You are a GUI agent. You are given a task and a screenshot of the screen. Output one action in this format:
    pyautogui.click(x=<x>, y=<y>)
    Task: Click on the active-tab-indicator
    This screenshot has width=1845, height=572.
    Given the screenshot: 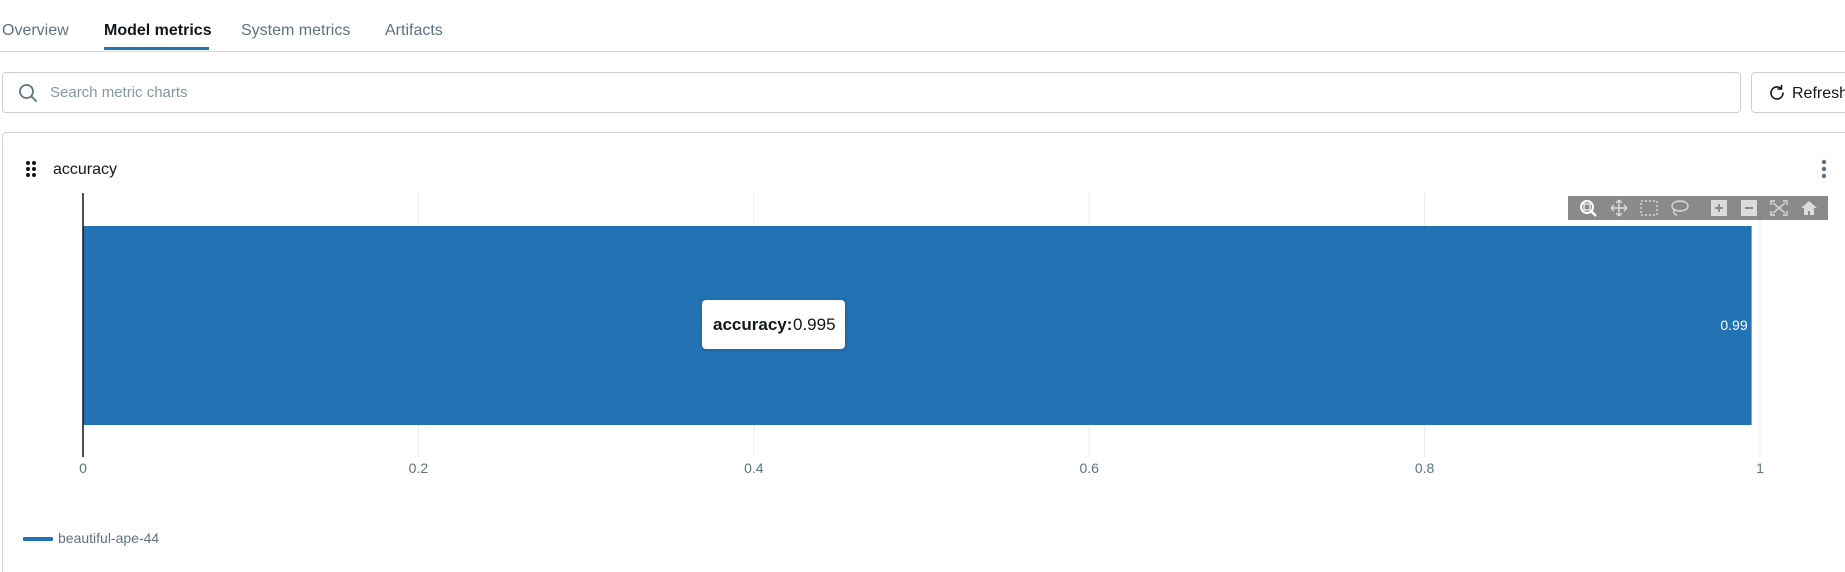 What is the action you would take?
    pyautogui.click(x=156, y=48)
    